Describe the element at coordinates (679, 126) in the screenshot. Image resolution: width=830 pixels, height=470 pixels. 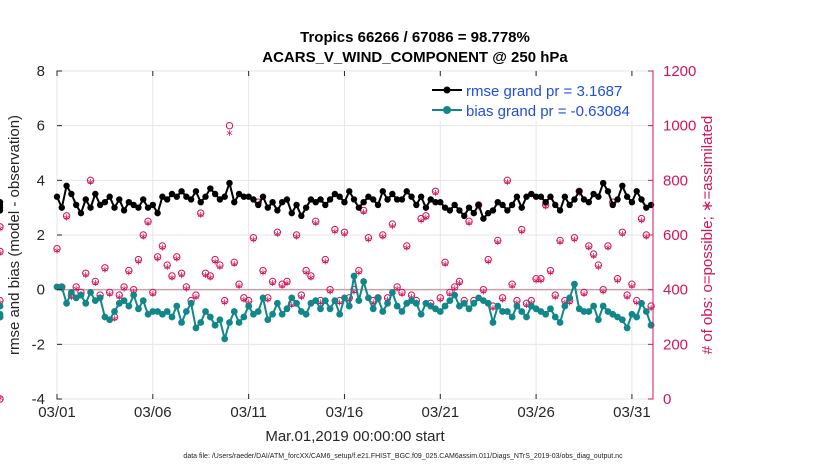
I see `y2-tick-label: 1000` at that location.